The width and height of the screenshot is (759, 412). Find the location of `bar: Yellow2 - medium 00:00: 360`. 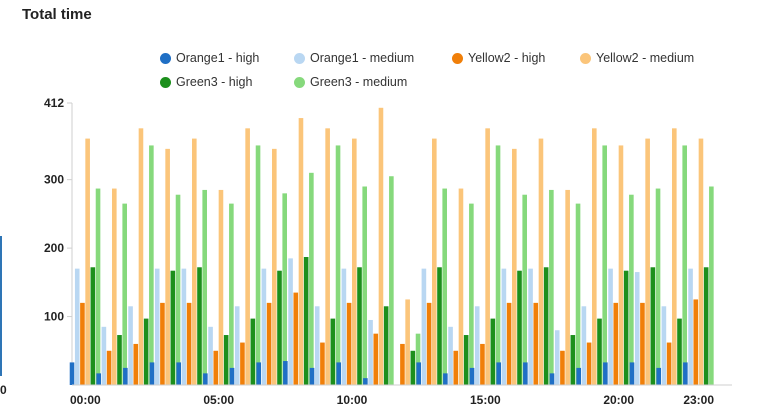

bar: Yellow2 - medium 00:00: 360 is located at coordinates (87, 261).